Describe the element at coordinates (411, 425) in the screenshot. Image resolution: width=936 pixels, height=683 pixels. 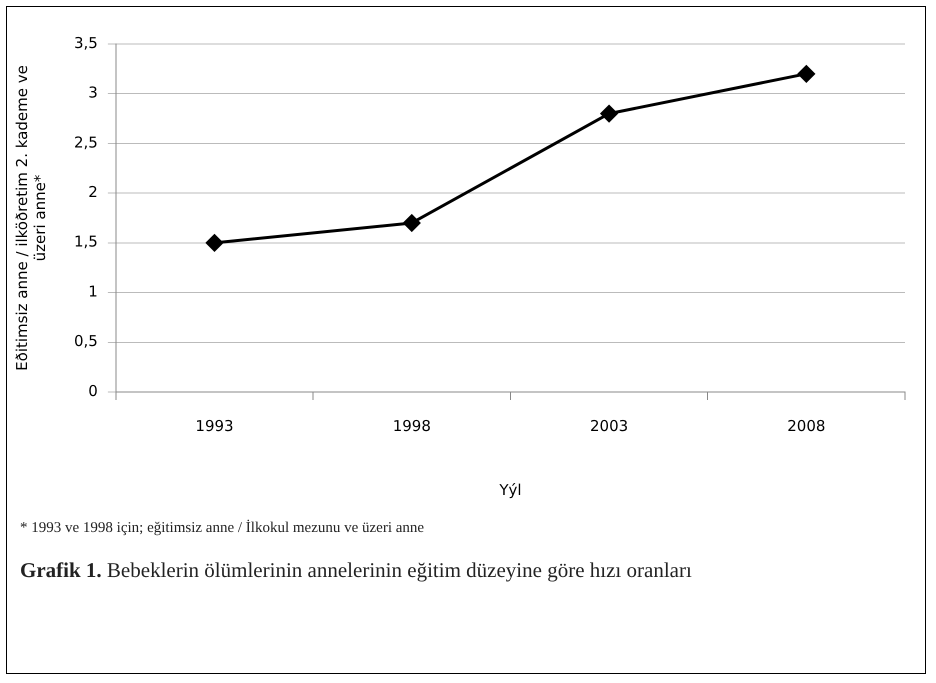
I see `x-tick-label: 1998` at that location.